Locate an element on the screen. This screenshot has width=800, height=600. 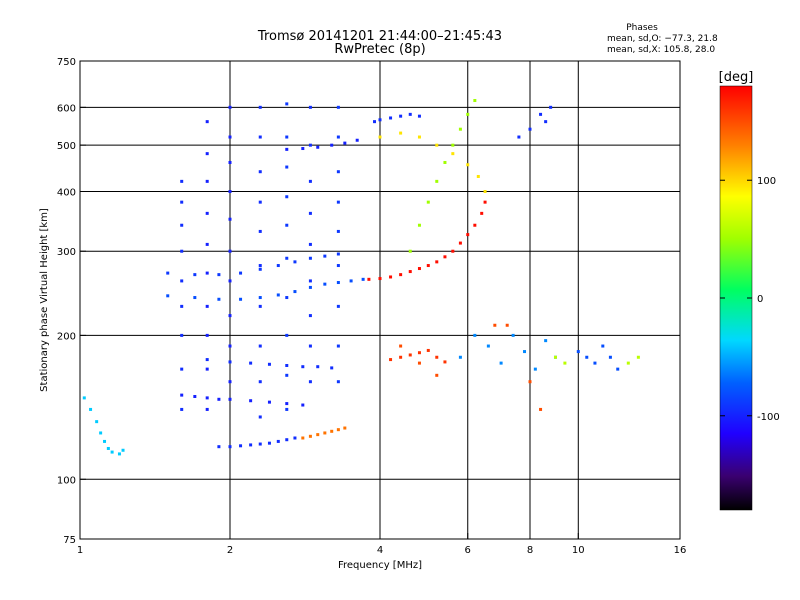
x-tick-label: 16 is located at coordinates (680, 550).